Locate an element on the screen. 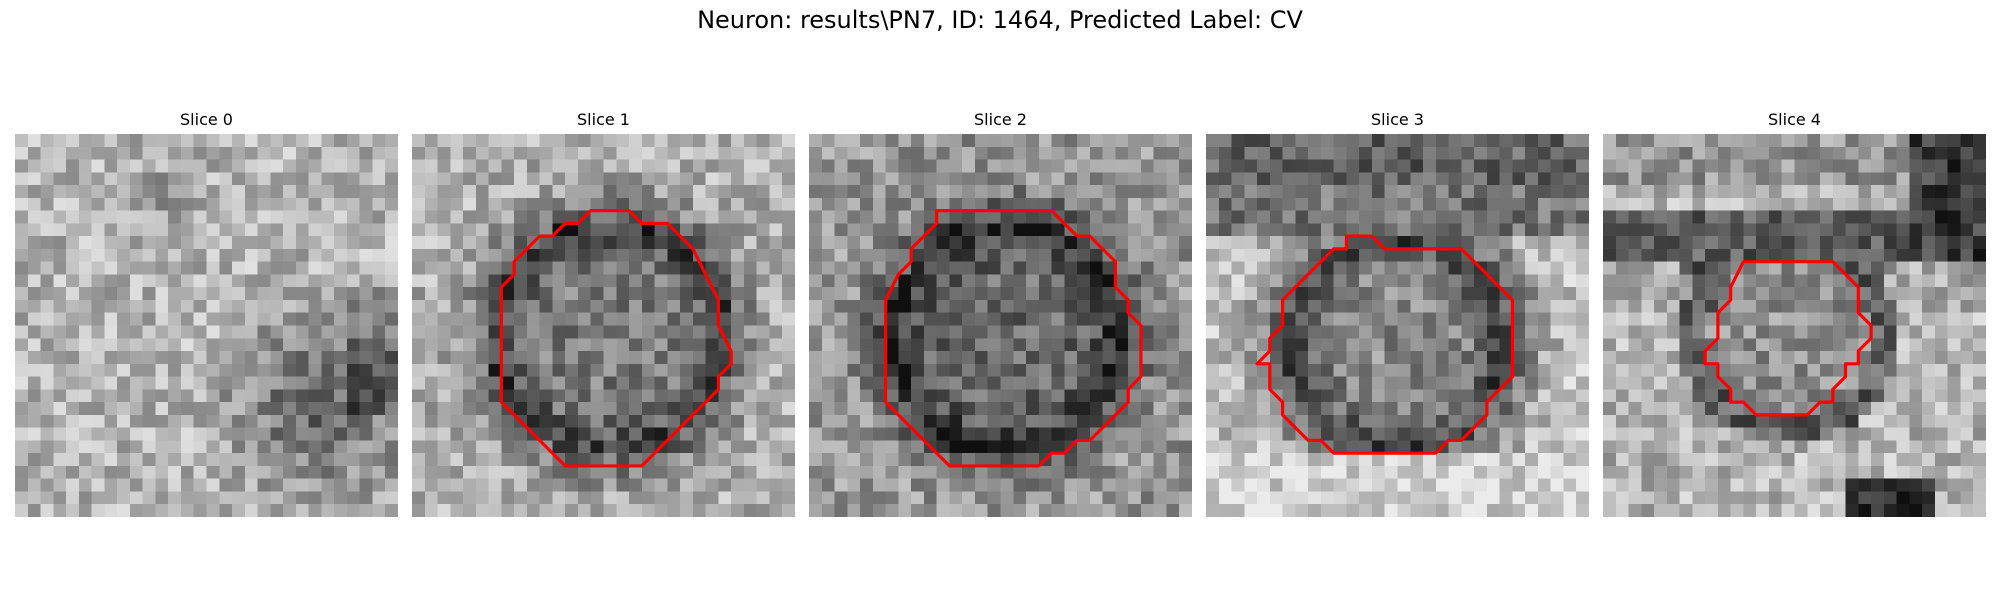 Image resolution: width=2000 pixels, height=600 pixels. slice-panel-1: Slice 1 is located at coordinates (603, 313).